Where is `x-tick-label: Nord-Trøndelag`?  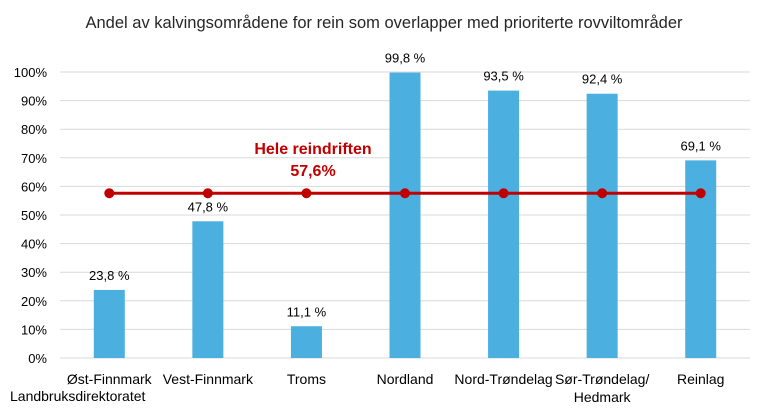
x-tick-label: Nord-Trøndelag is located at coordinates (503, 379).